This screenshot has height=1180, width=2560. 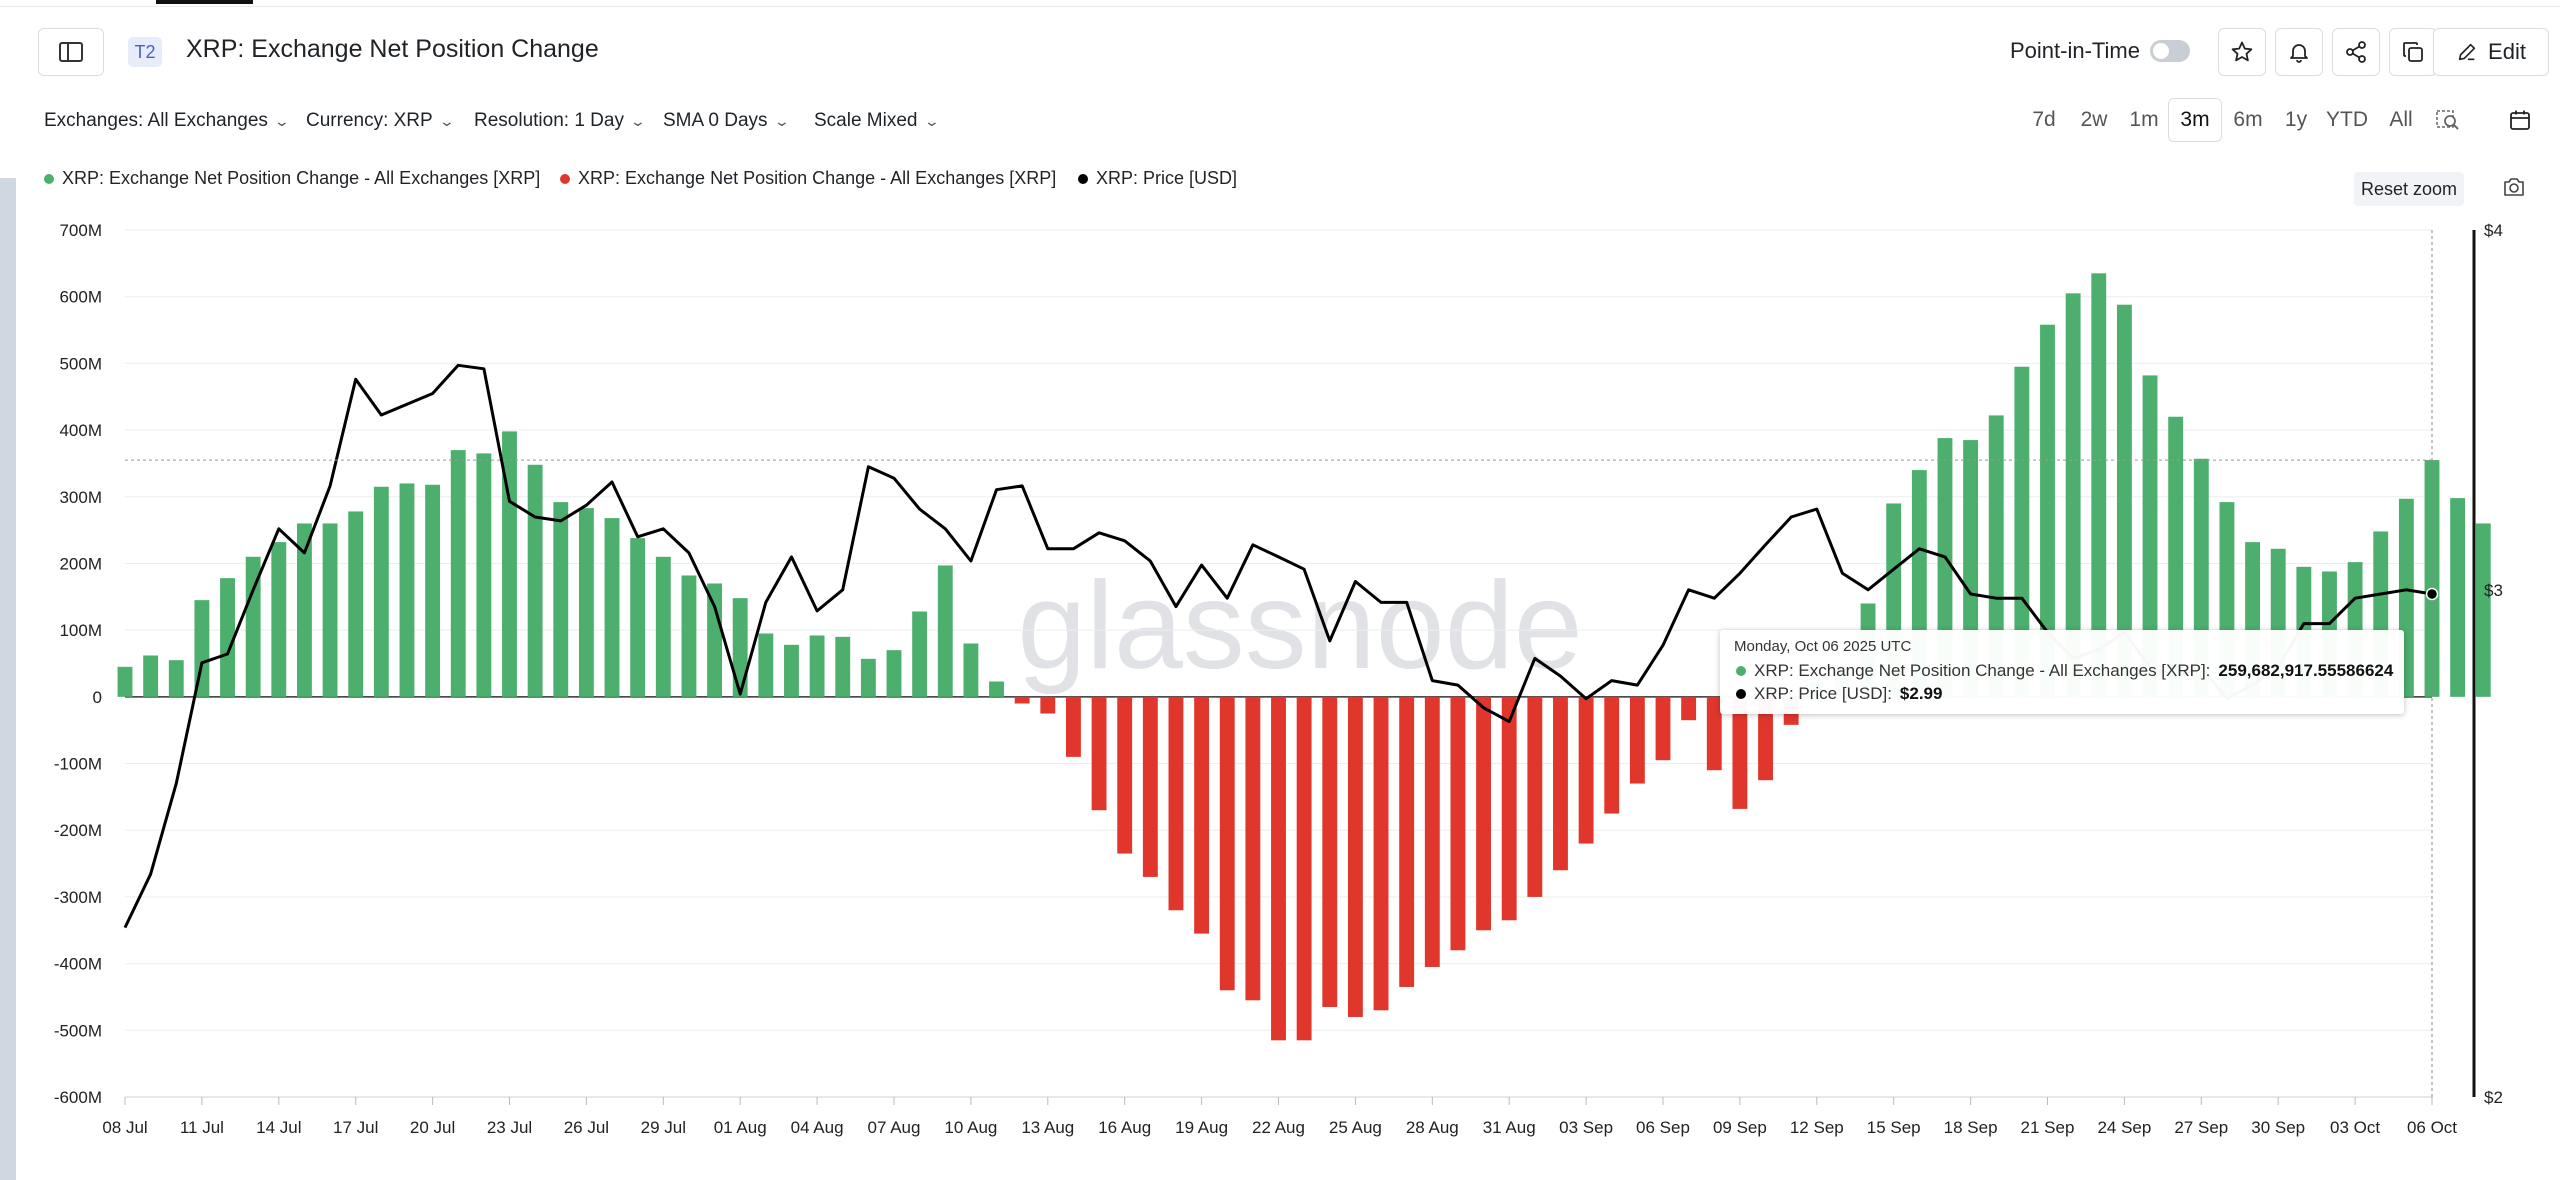 What do you see at coordinates (369, 120) in the screenshot?
I see `currency-filter-label: Currency: XRP` at bounding box center [369, 120].